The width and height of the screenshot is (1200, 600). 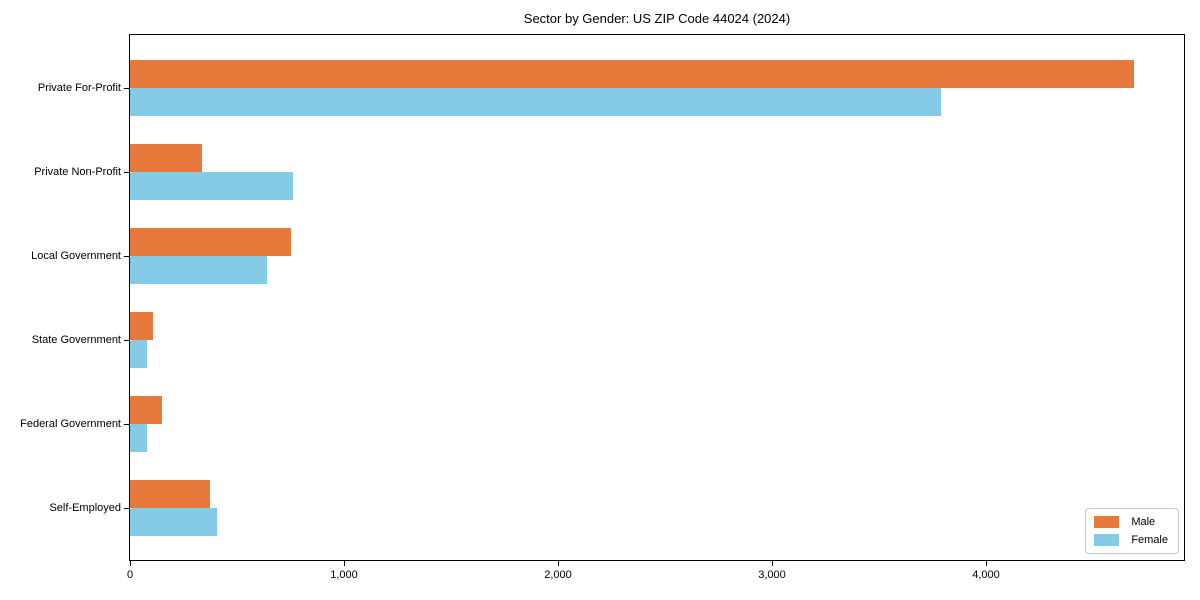 What do you see at coordinates (210, 242) in the screenshot?
I see `bar-male-local-government` at bounding box center [210, 242].